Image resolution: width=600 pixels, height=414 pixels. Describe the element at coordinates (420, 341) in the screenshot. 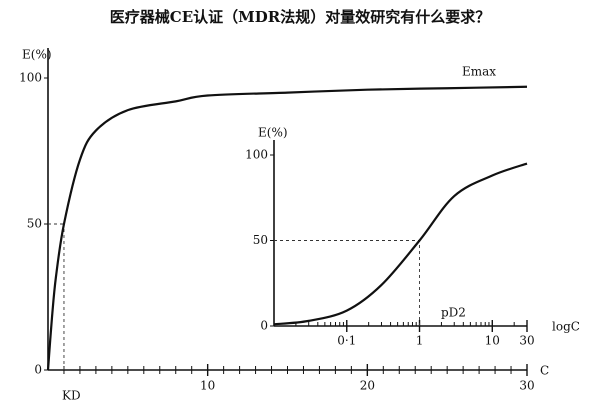

I see `x-tick-label: 1` at that location.